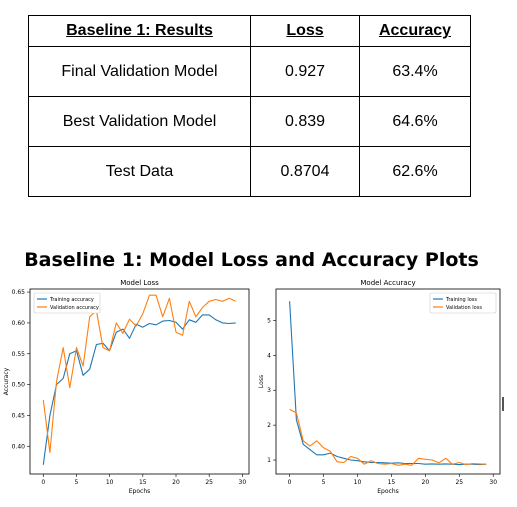 The height and width of the screenshot is (507, 517). What do you see at coordinates (269, 460) in the screenshot?
I see `y-tick-label: 1` at bounding box center [269, 460].